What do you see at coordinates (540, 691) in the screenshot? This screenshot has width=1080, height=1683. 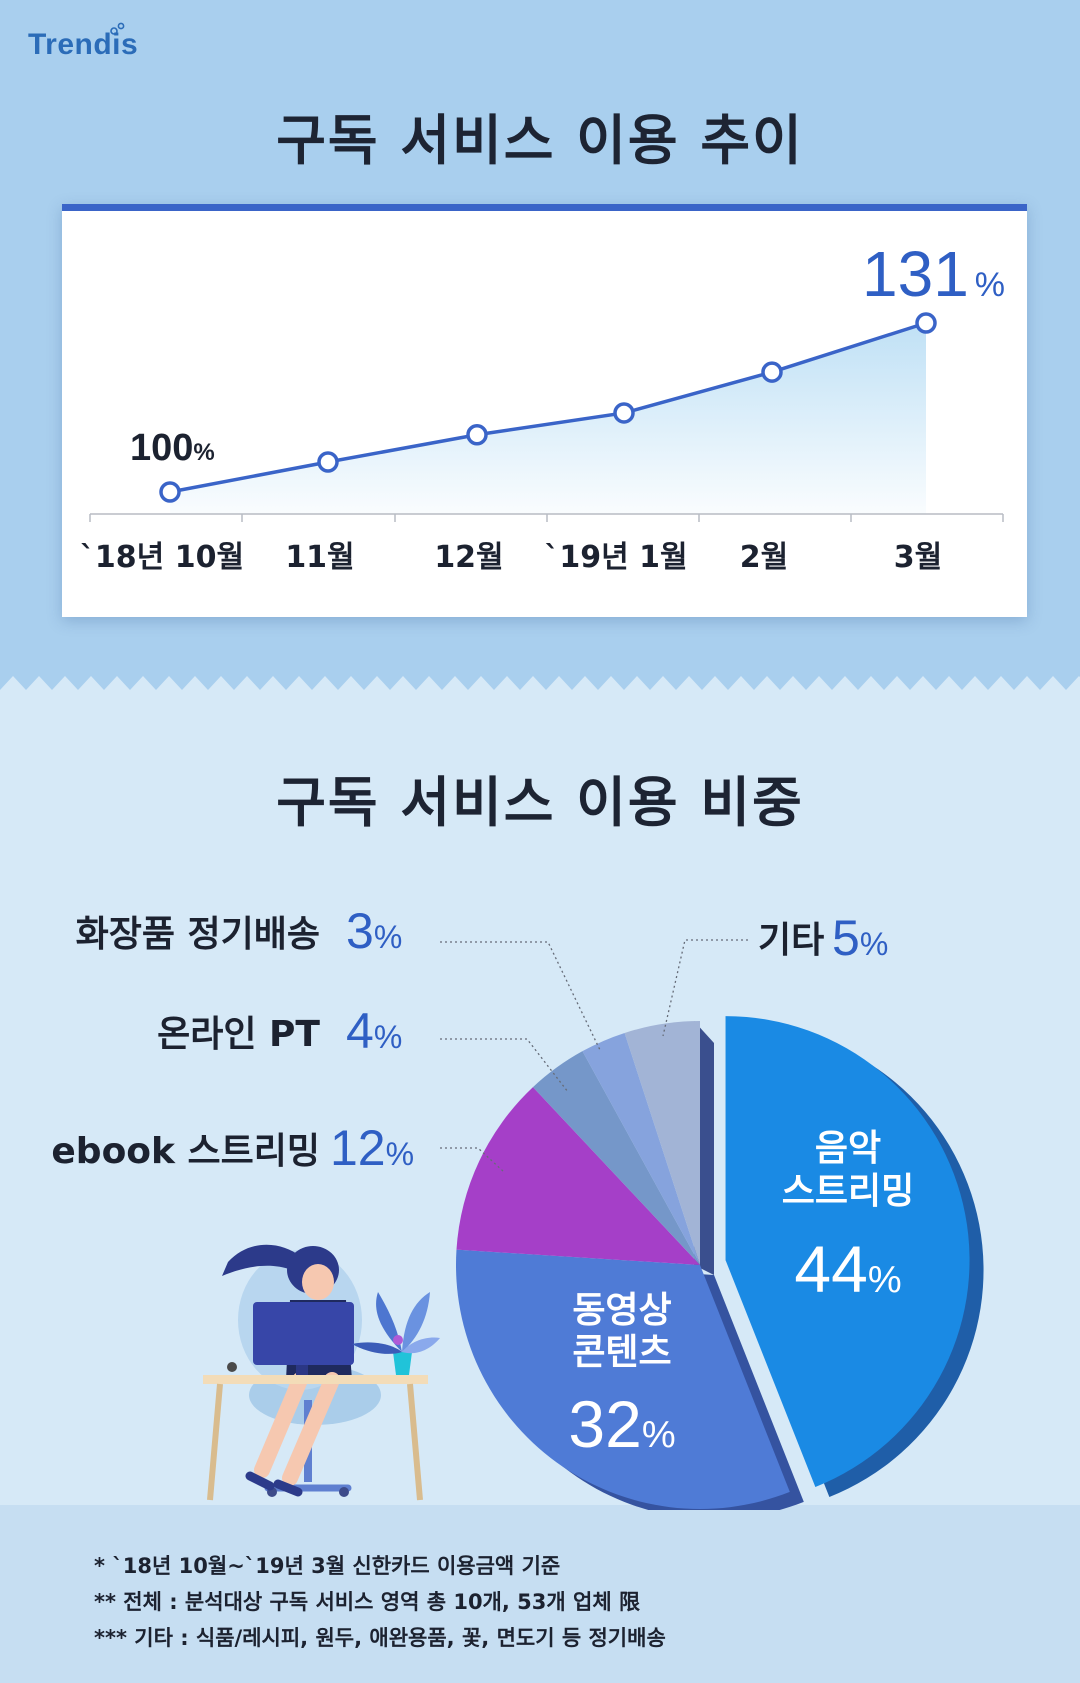 I see `zigzag-divider` at bounding box center [540, 691].